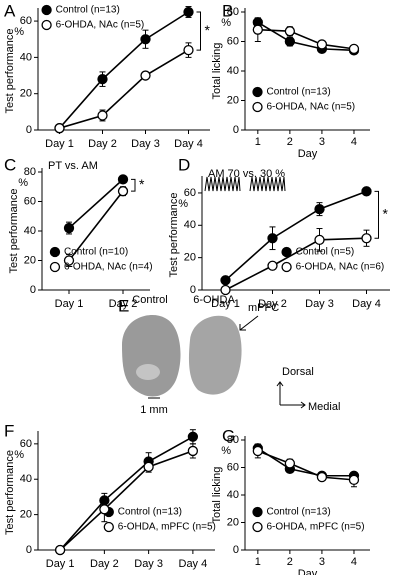 This screenshot has height=575, width=400. I want to click on panel-label: C, so click(10, 164).